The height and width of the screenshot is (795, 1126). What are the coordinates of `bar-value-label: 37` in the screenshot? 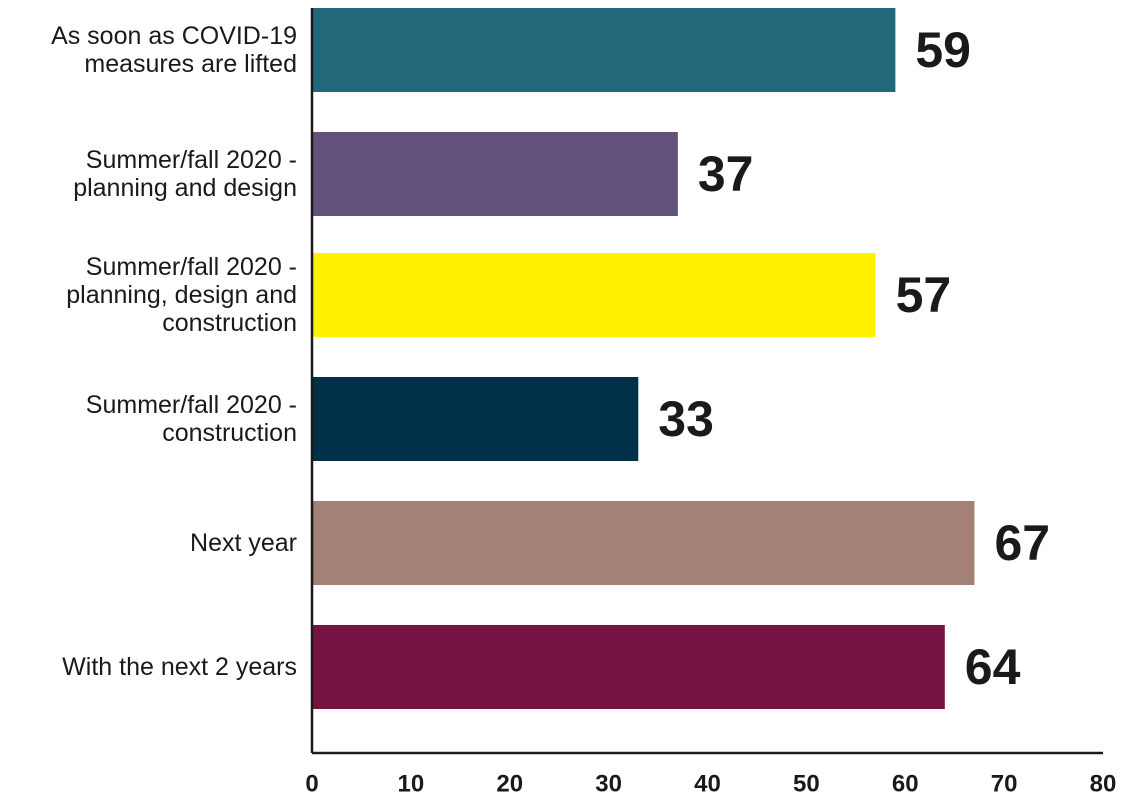 It's located at (726, 174).